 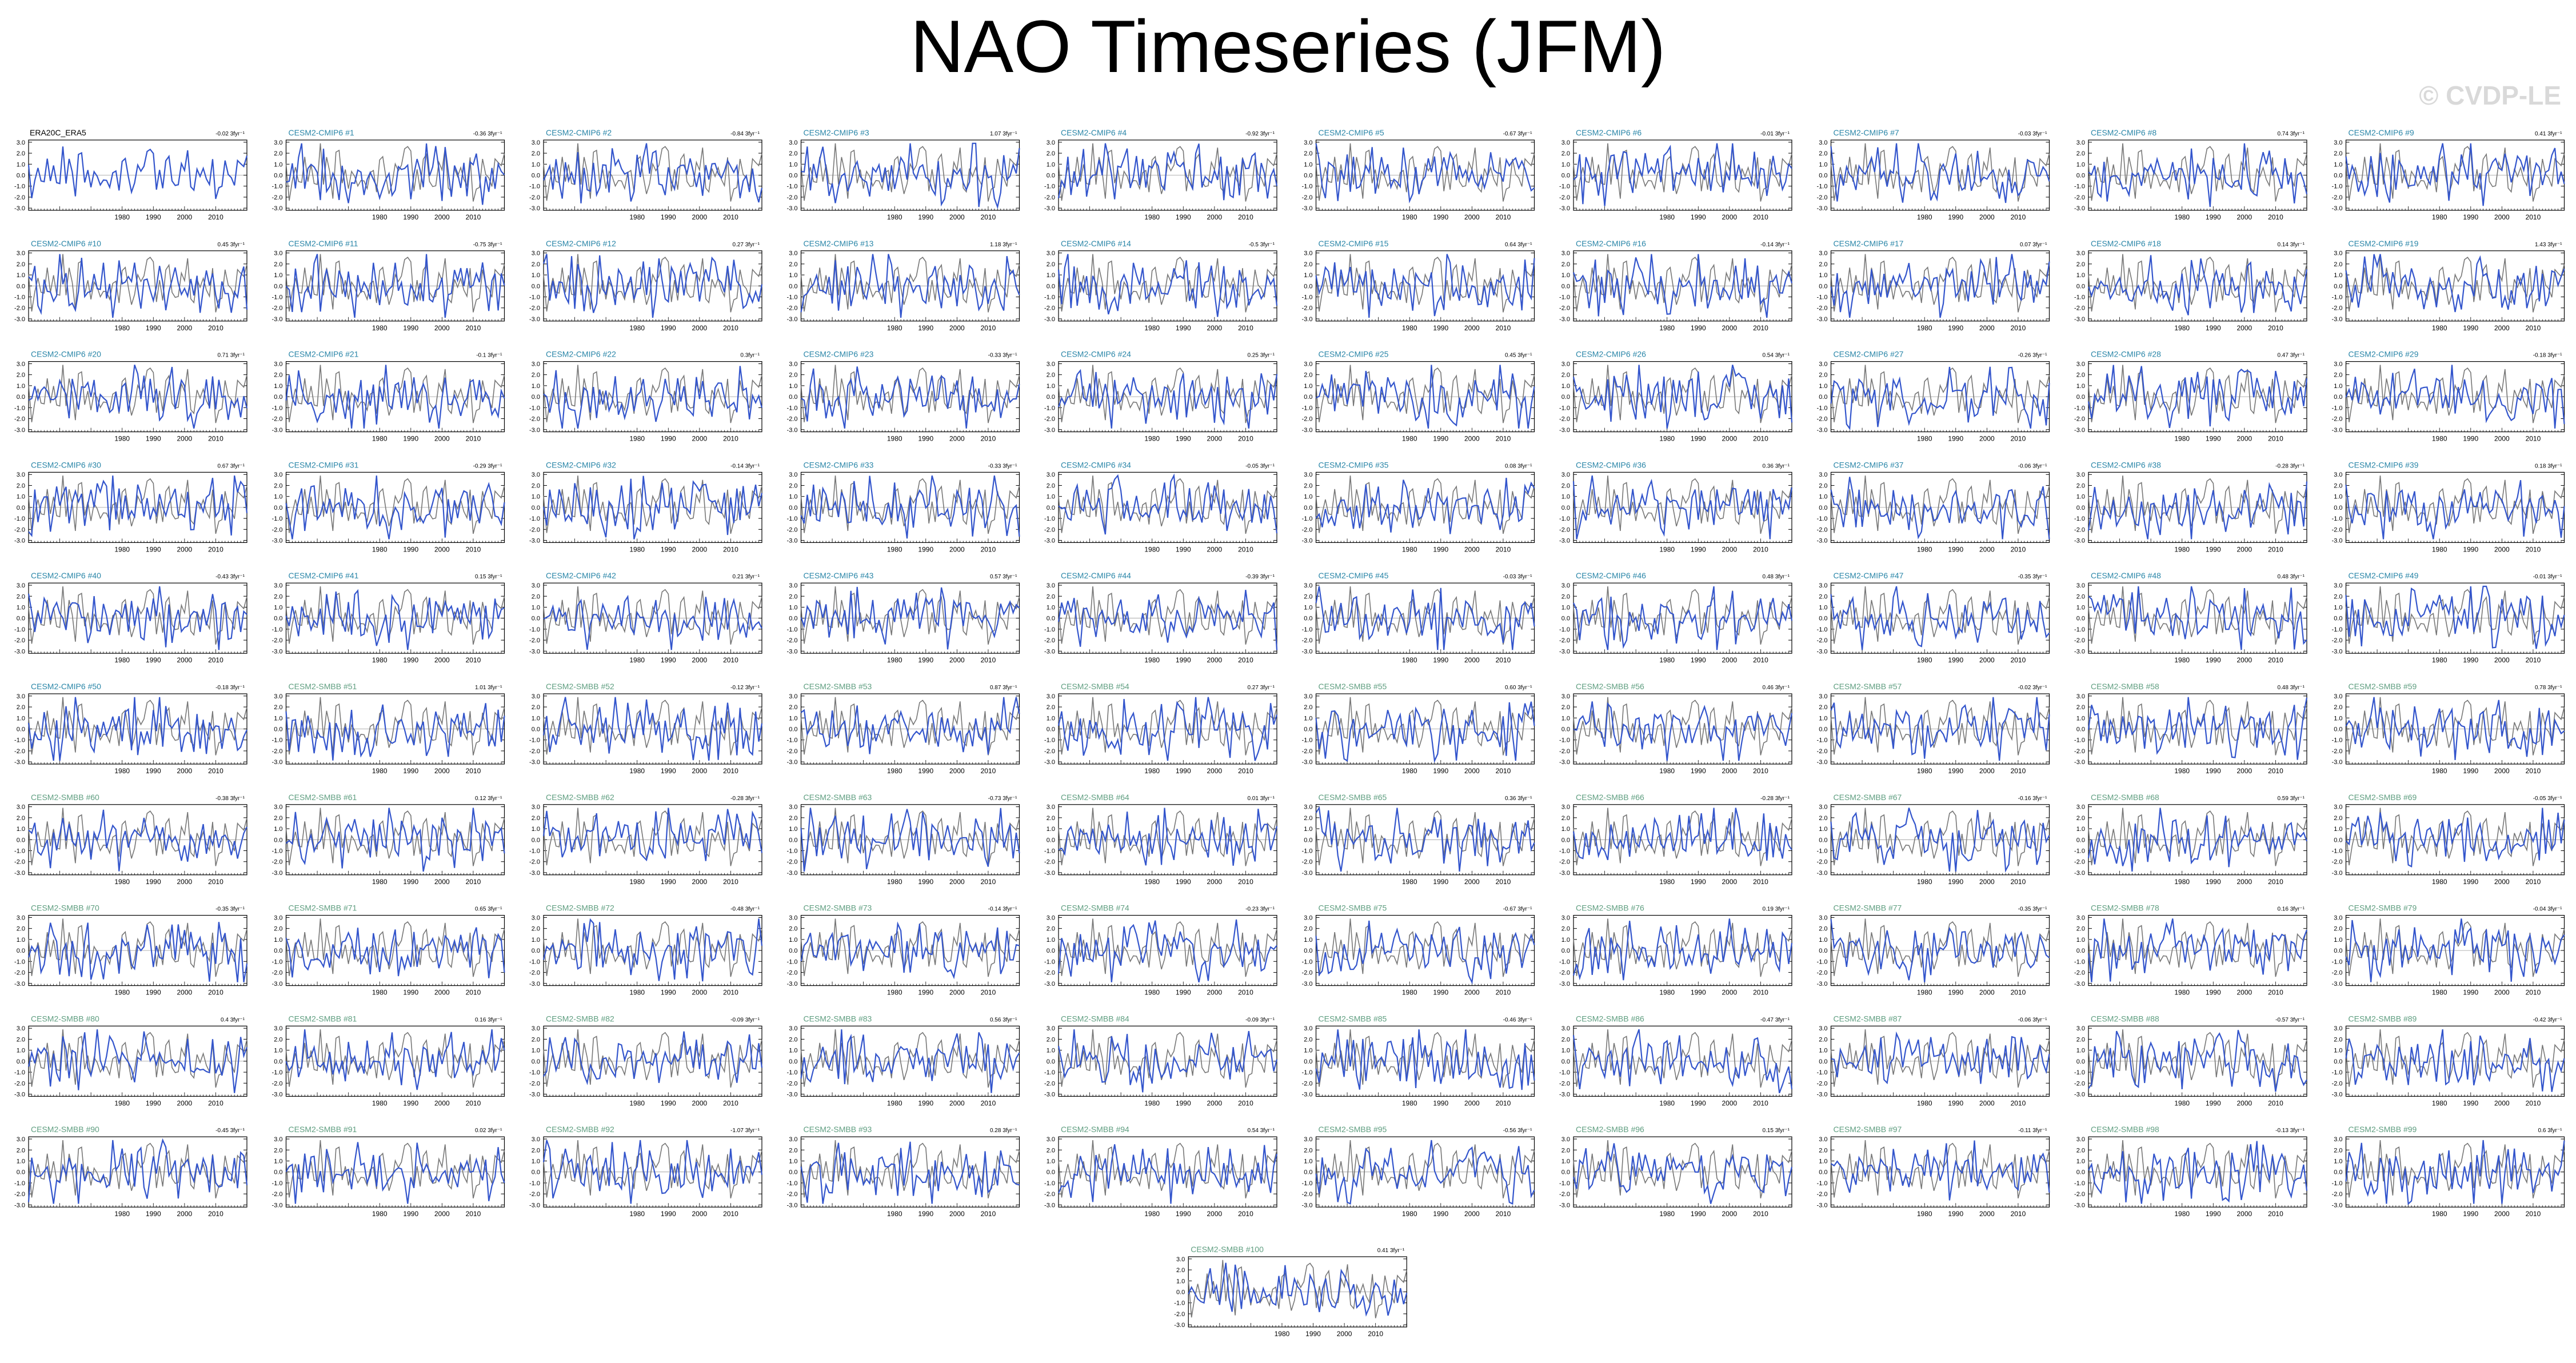 I want to click on trend-label: -0.02 3fyr⁻¹, so click(x=230, y=134).